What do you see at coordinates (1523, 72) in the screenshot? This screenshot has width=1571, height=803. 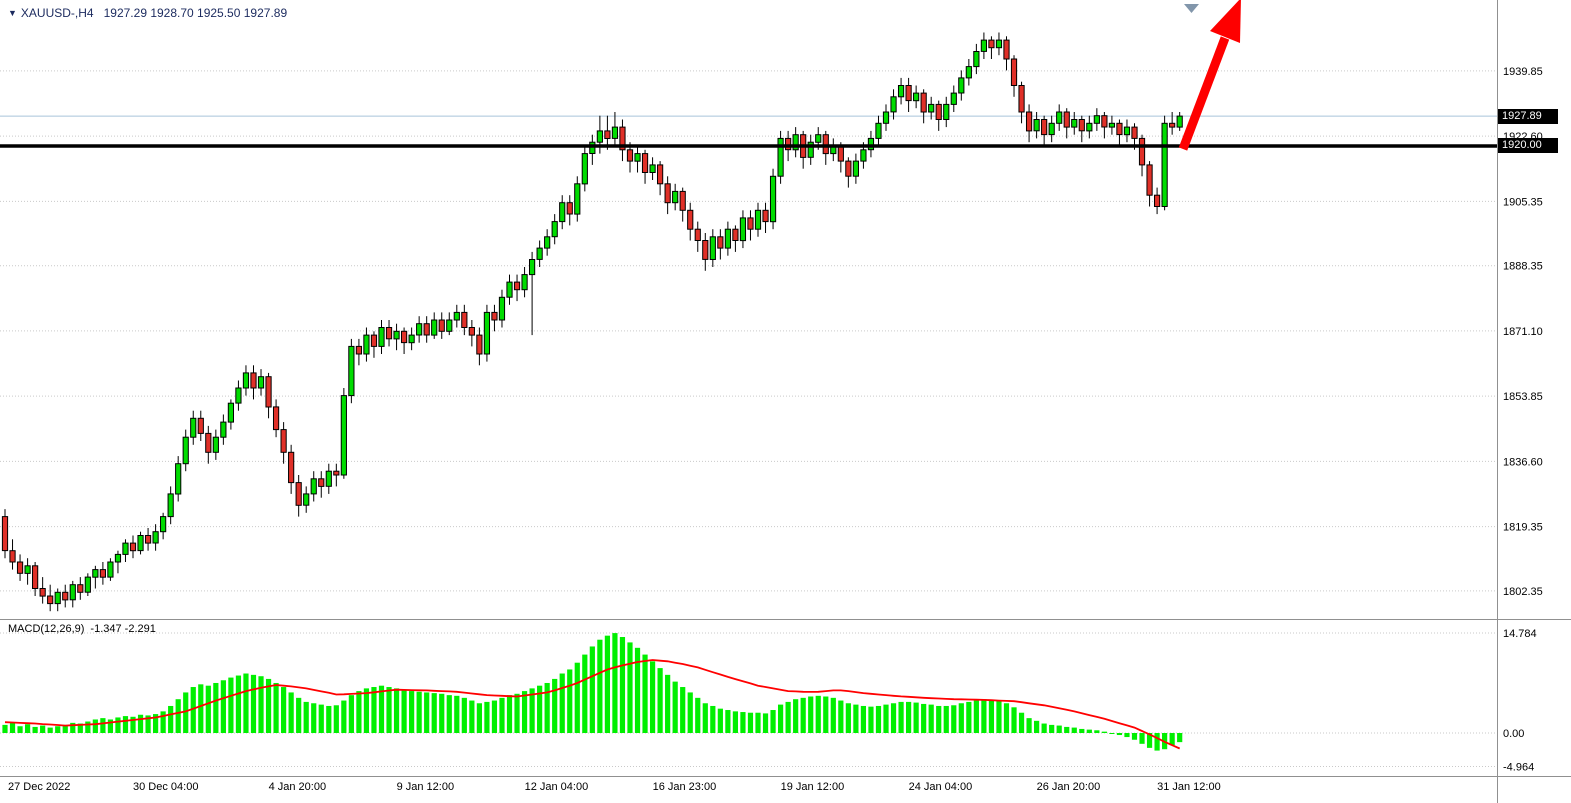 I see `price-axis-label: 1939.85` at bounding box center [1523, 72].